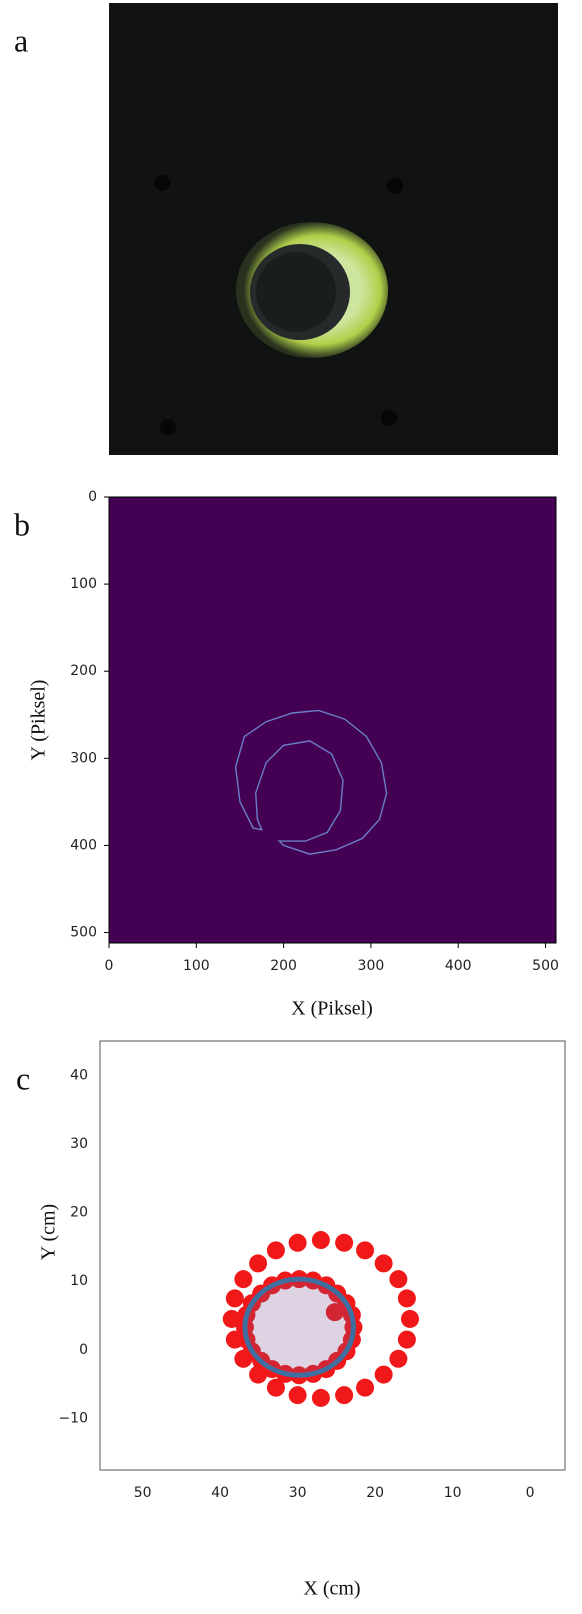 This screenshot has width=582, height=1614. I want to click on x-tick-label: 300, so click(371, 966).